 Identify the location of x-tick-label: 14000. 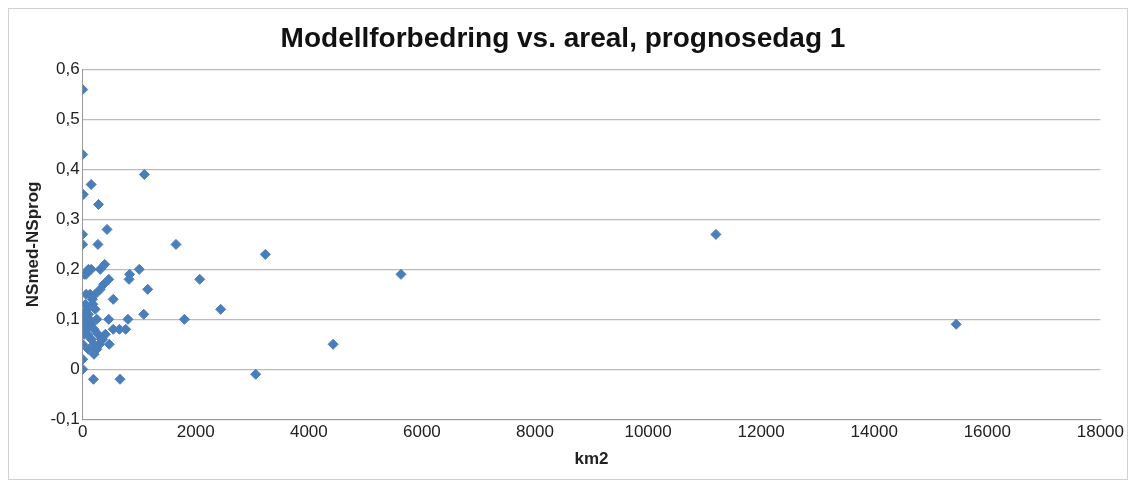
(874, 432).